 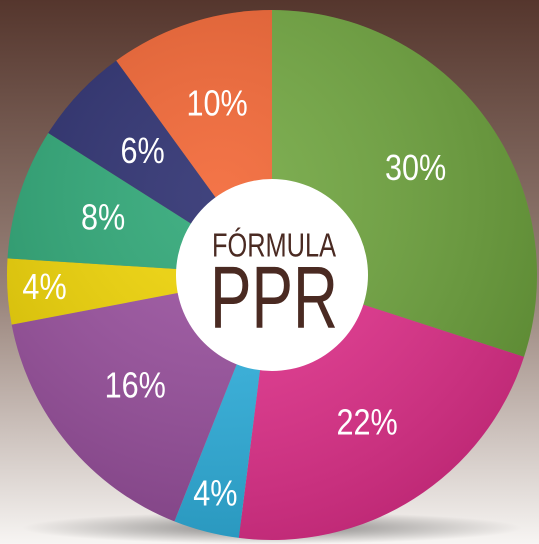 I want to click on slice-label: 16%, so click(x=135, y=385).